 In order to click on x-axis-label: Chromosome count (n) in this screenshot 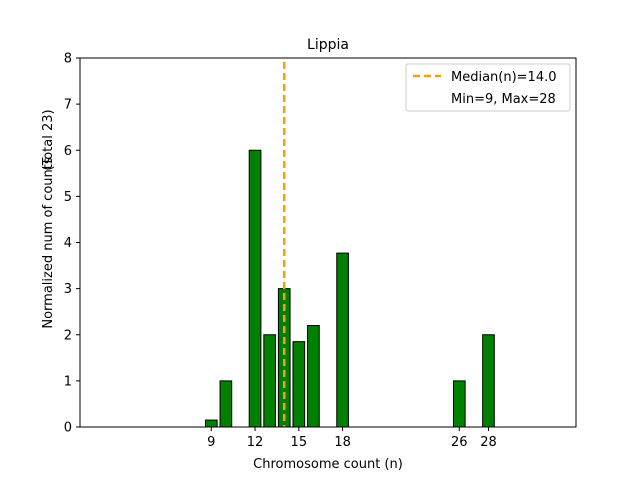, I will do `click(328, 464)`.